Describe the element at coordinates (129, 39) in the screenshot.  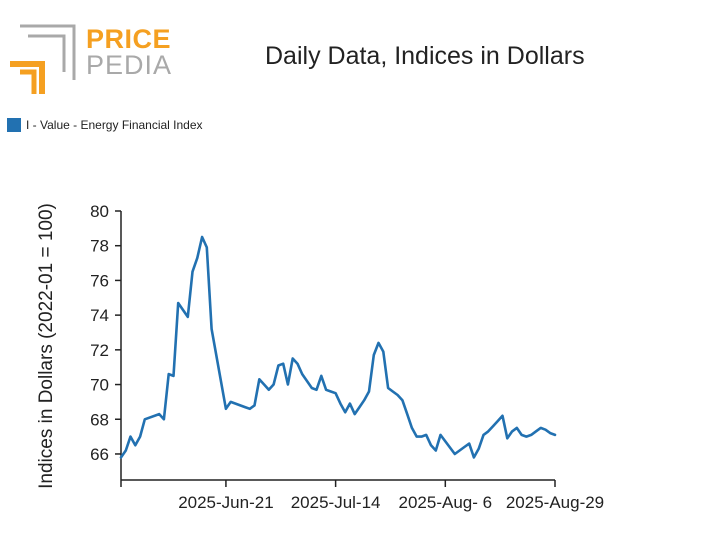
I see `logo-word-price: PRICE` at that location.